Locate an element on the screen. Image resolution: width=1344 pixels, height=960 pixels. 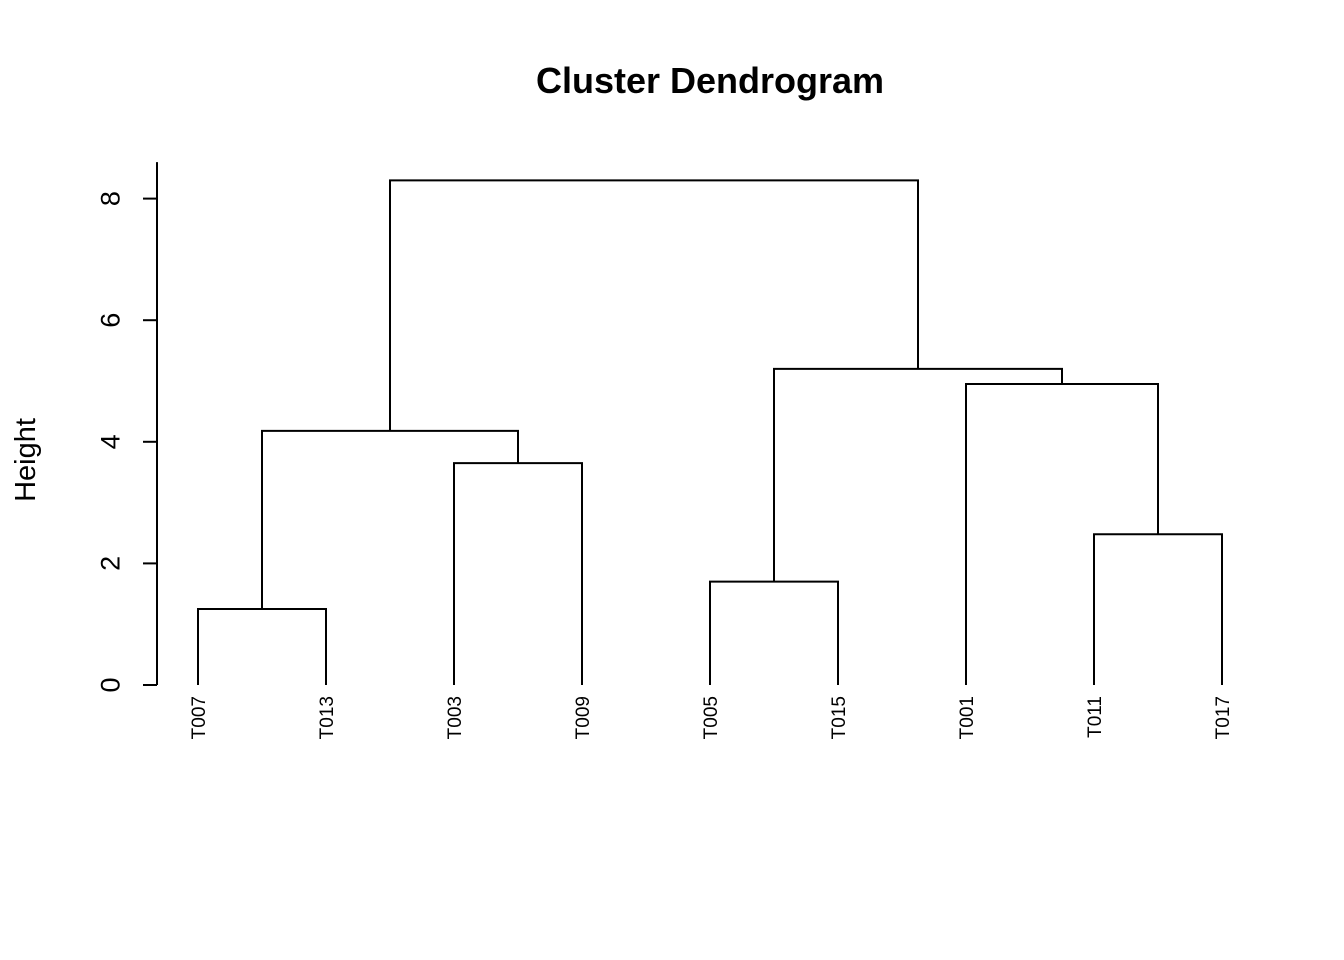
y-tick-label: 8 is located at coordinates (110, 198).